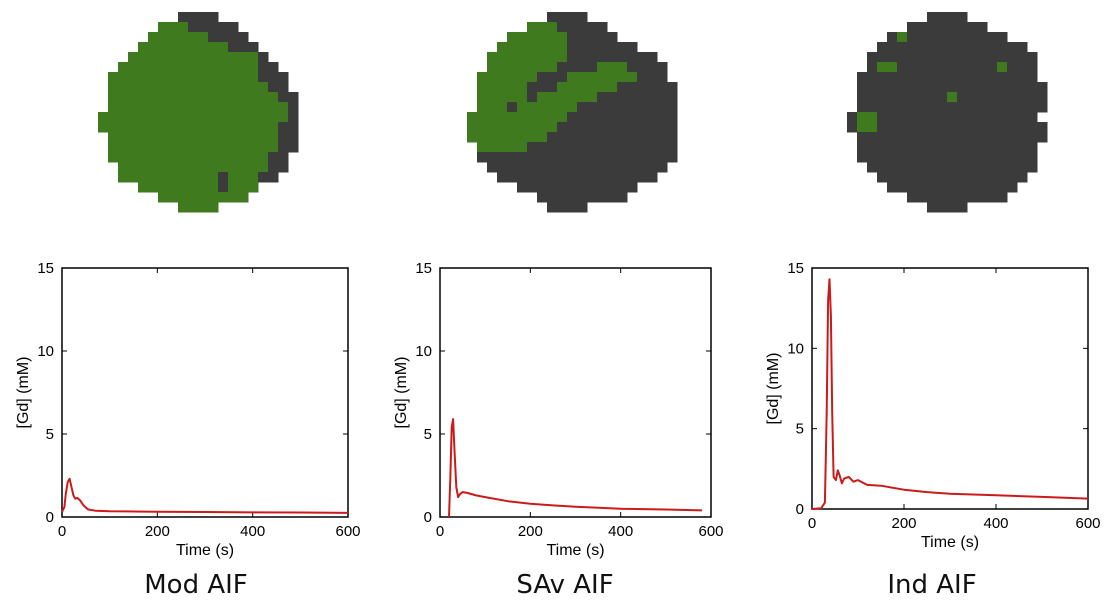 This screenshot has width=1108, height=609. I want to click on panel-title-sav: SAv AIF, so click(565, 585).